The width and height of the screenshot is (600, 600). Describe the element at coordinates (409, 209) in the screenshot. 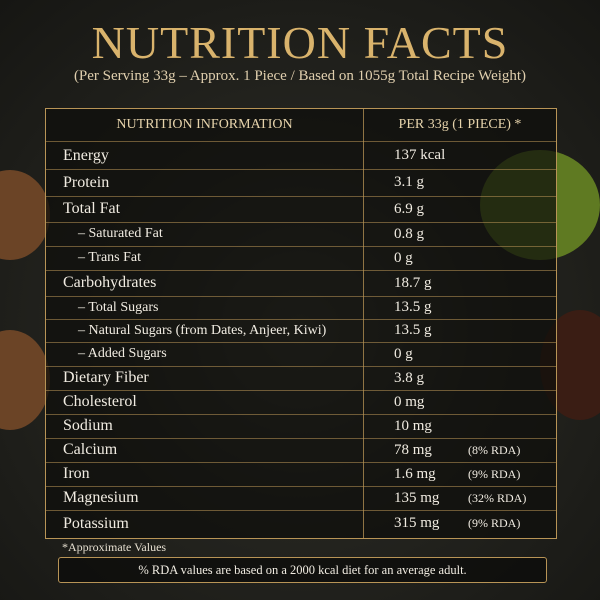

I see `nutrient-value: 6.9 g` at that location.